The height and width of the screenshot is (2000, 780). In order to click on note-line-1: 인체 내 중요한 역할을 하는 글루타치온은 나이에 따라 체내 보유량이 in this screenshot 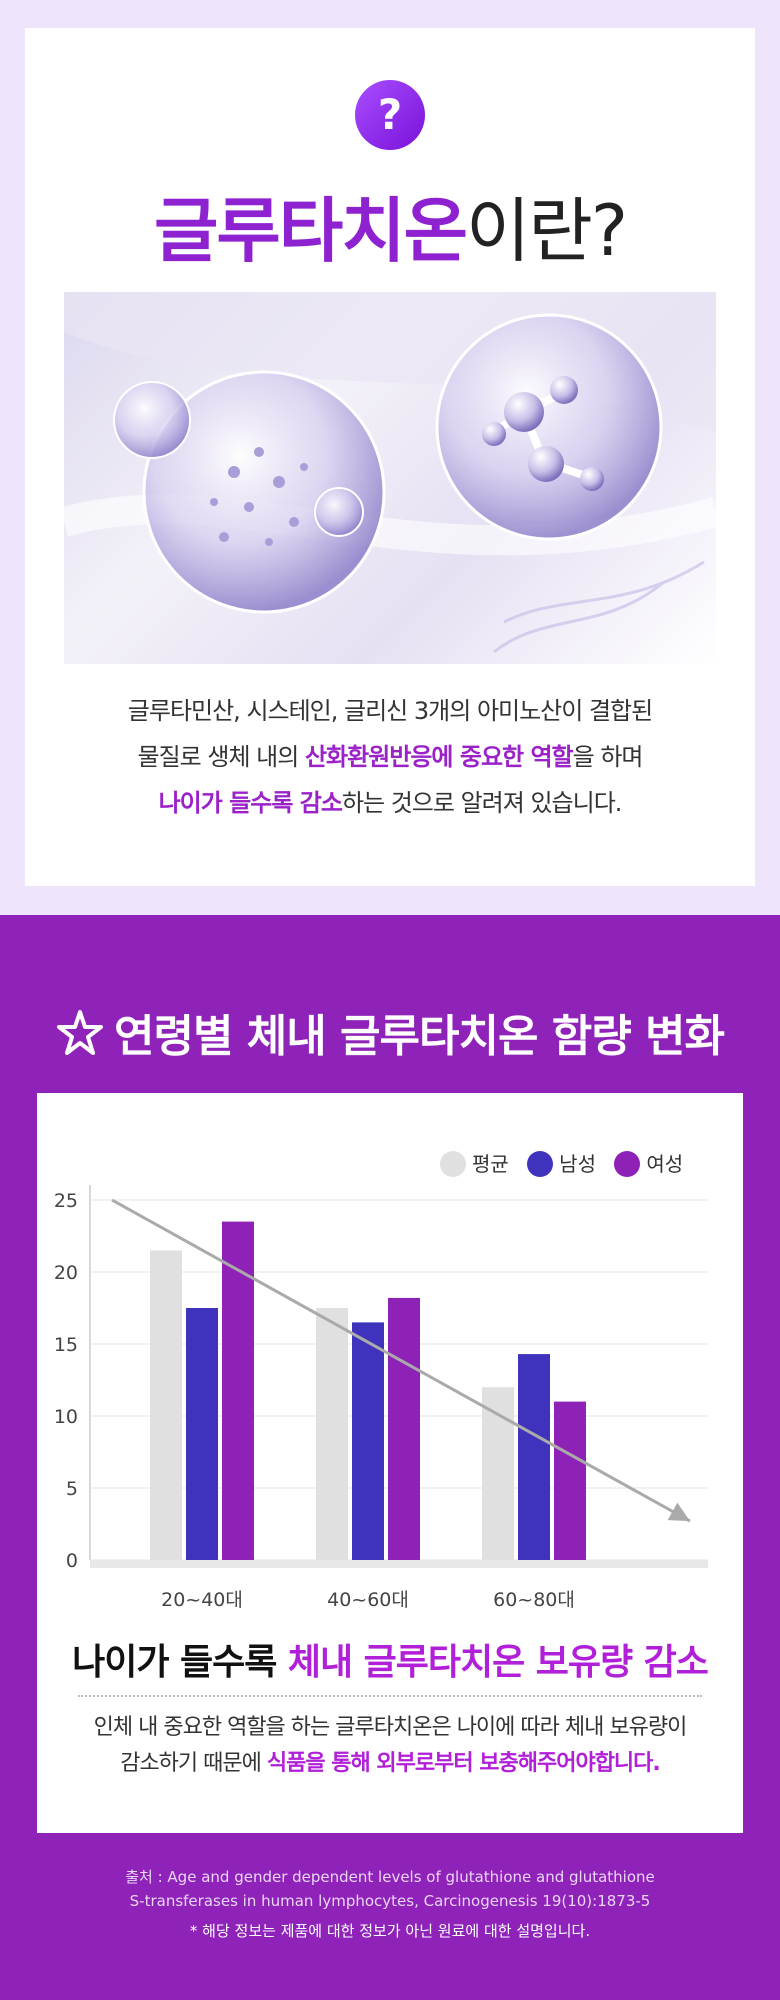, I will do `click(390, 1727)`.